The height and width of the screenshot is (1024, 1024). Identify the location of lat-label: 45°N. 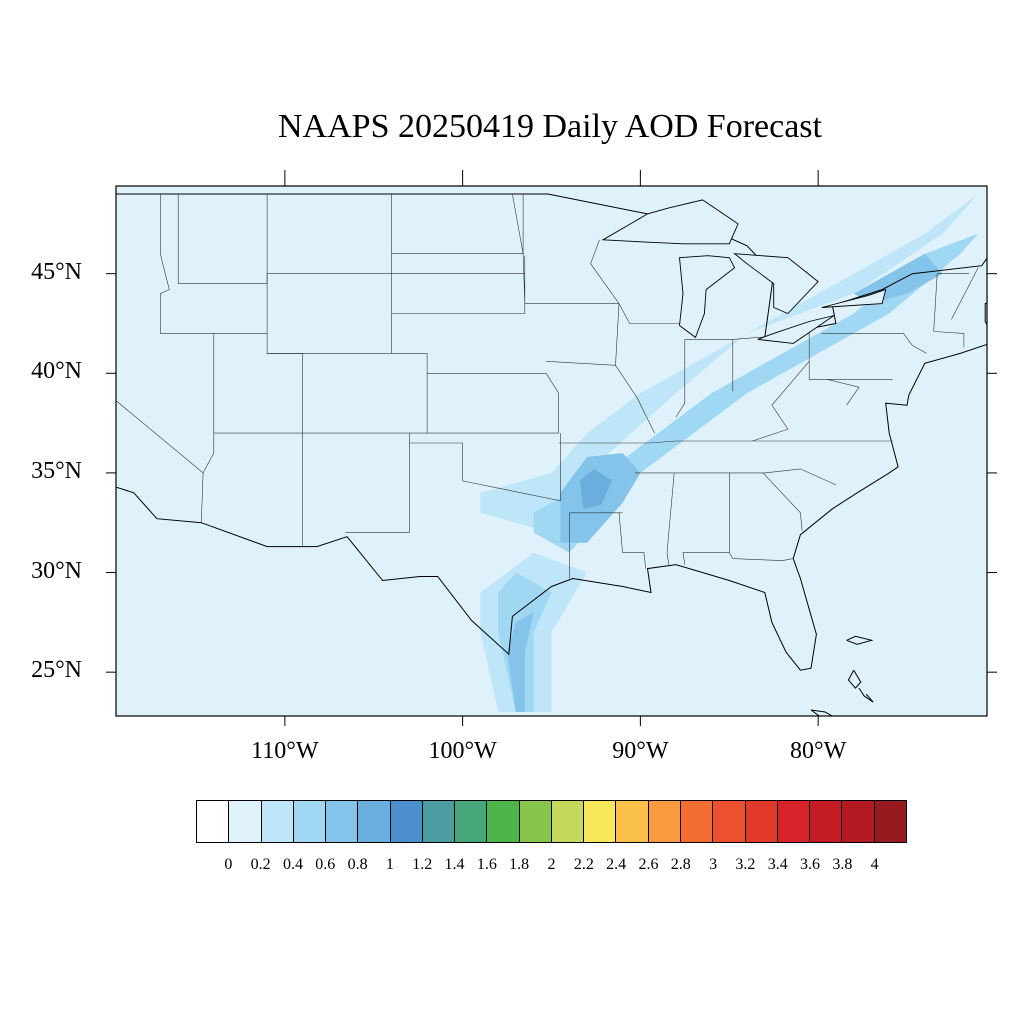
(56, 271).